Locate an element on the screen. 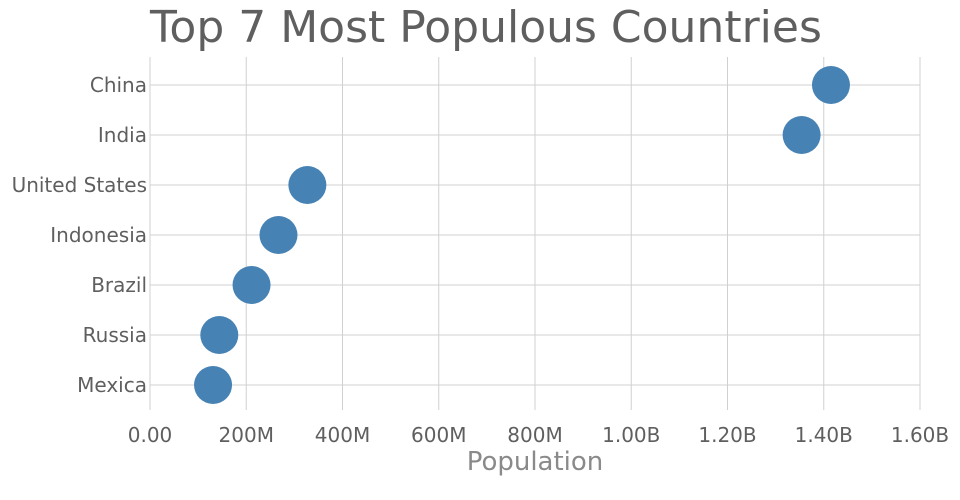 The width and height of the screenshot is (960, 500). y-tick-label: Indonesia is located at coordinates (98, 235).